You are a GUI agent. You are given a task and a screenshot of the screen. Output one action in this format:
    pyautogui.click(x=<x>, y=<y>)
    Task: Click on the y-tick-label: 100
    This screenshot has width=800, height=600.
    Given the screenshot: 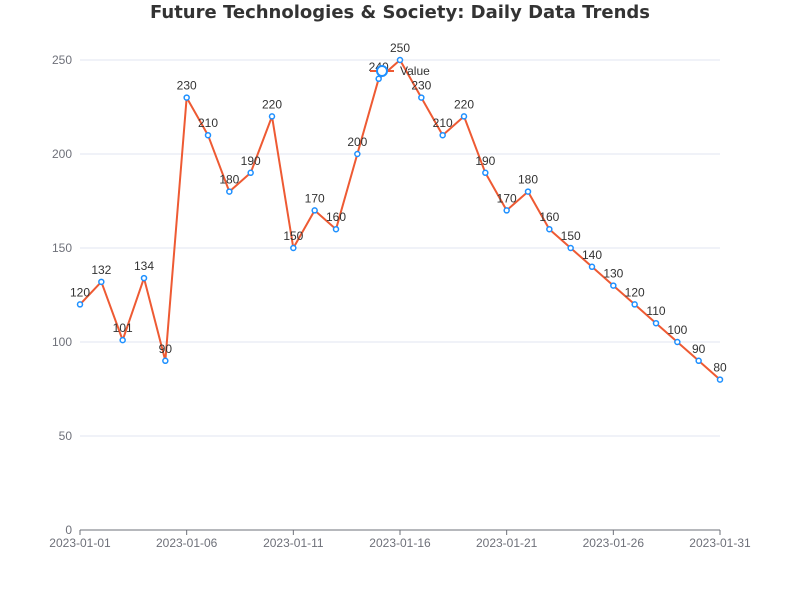 What is the action you would take?
    pyautogui.click(x=62, y=342)
    